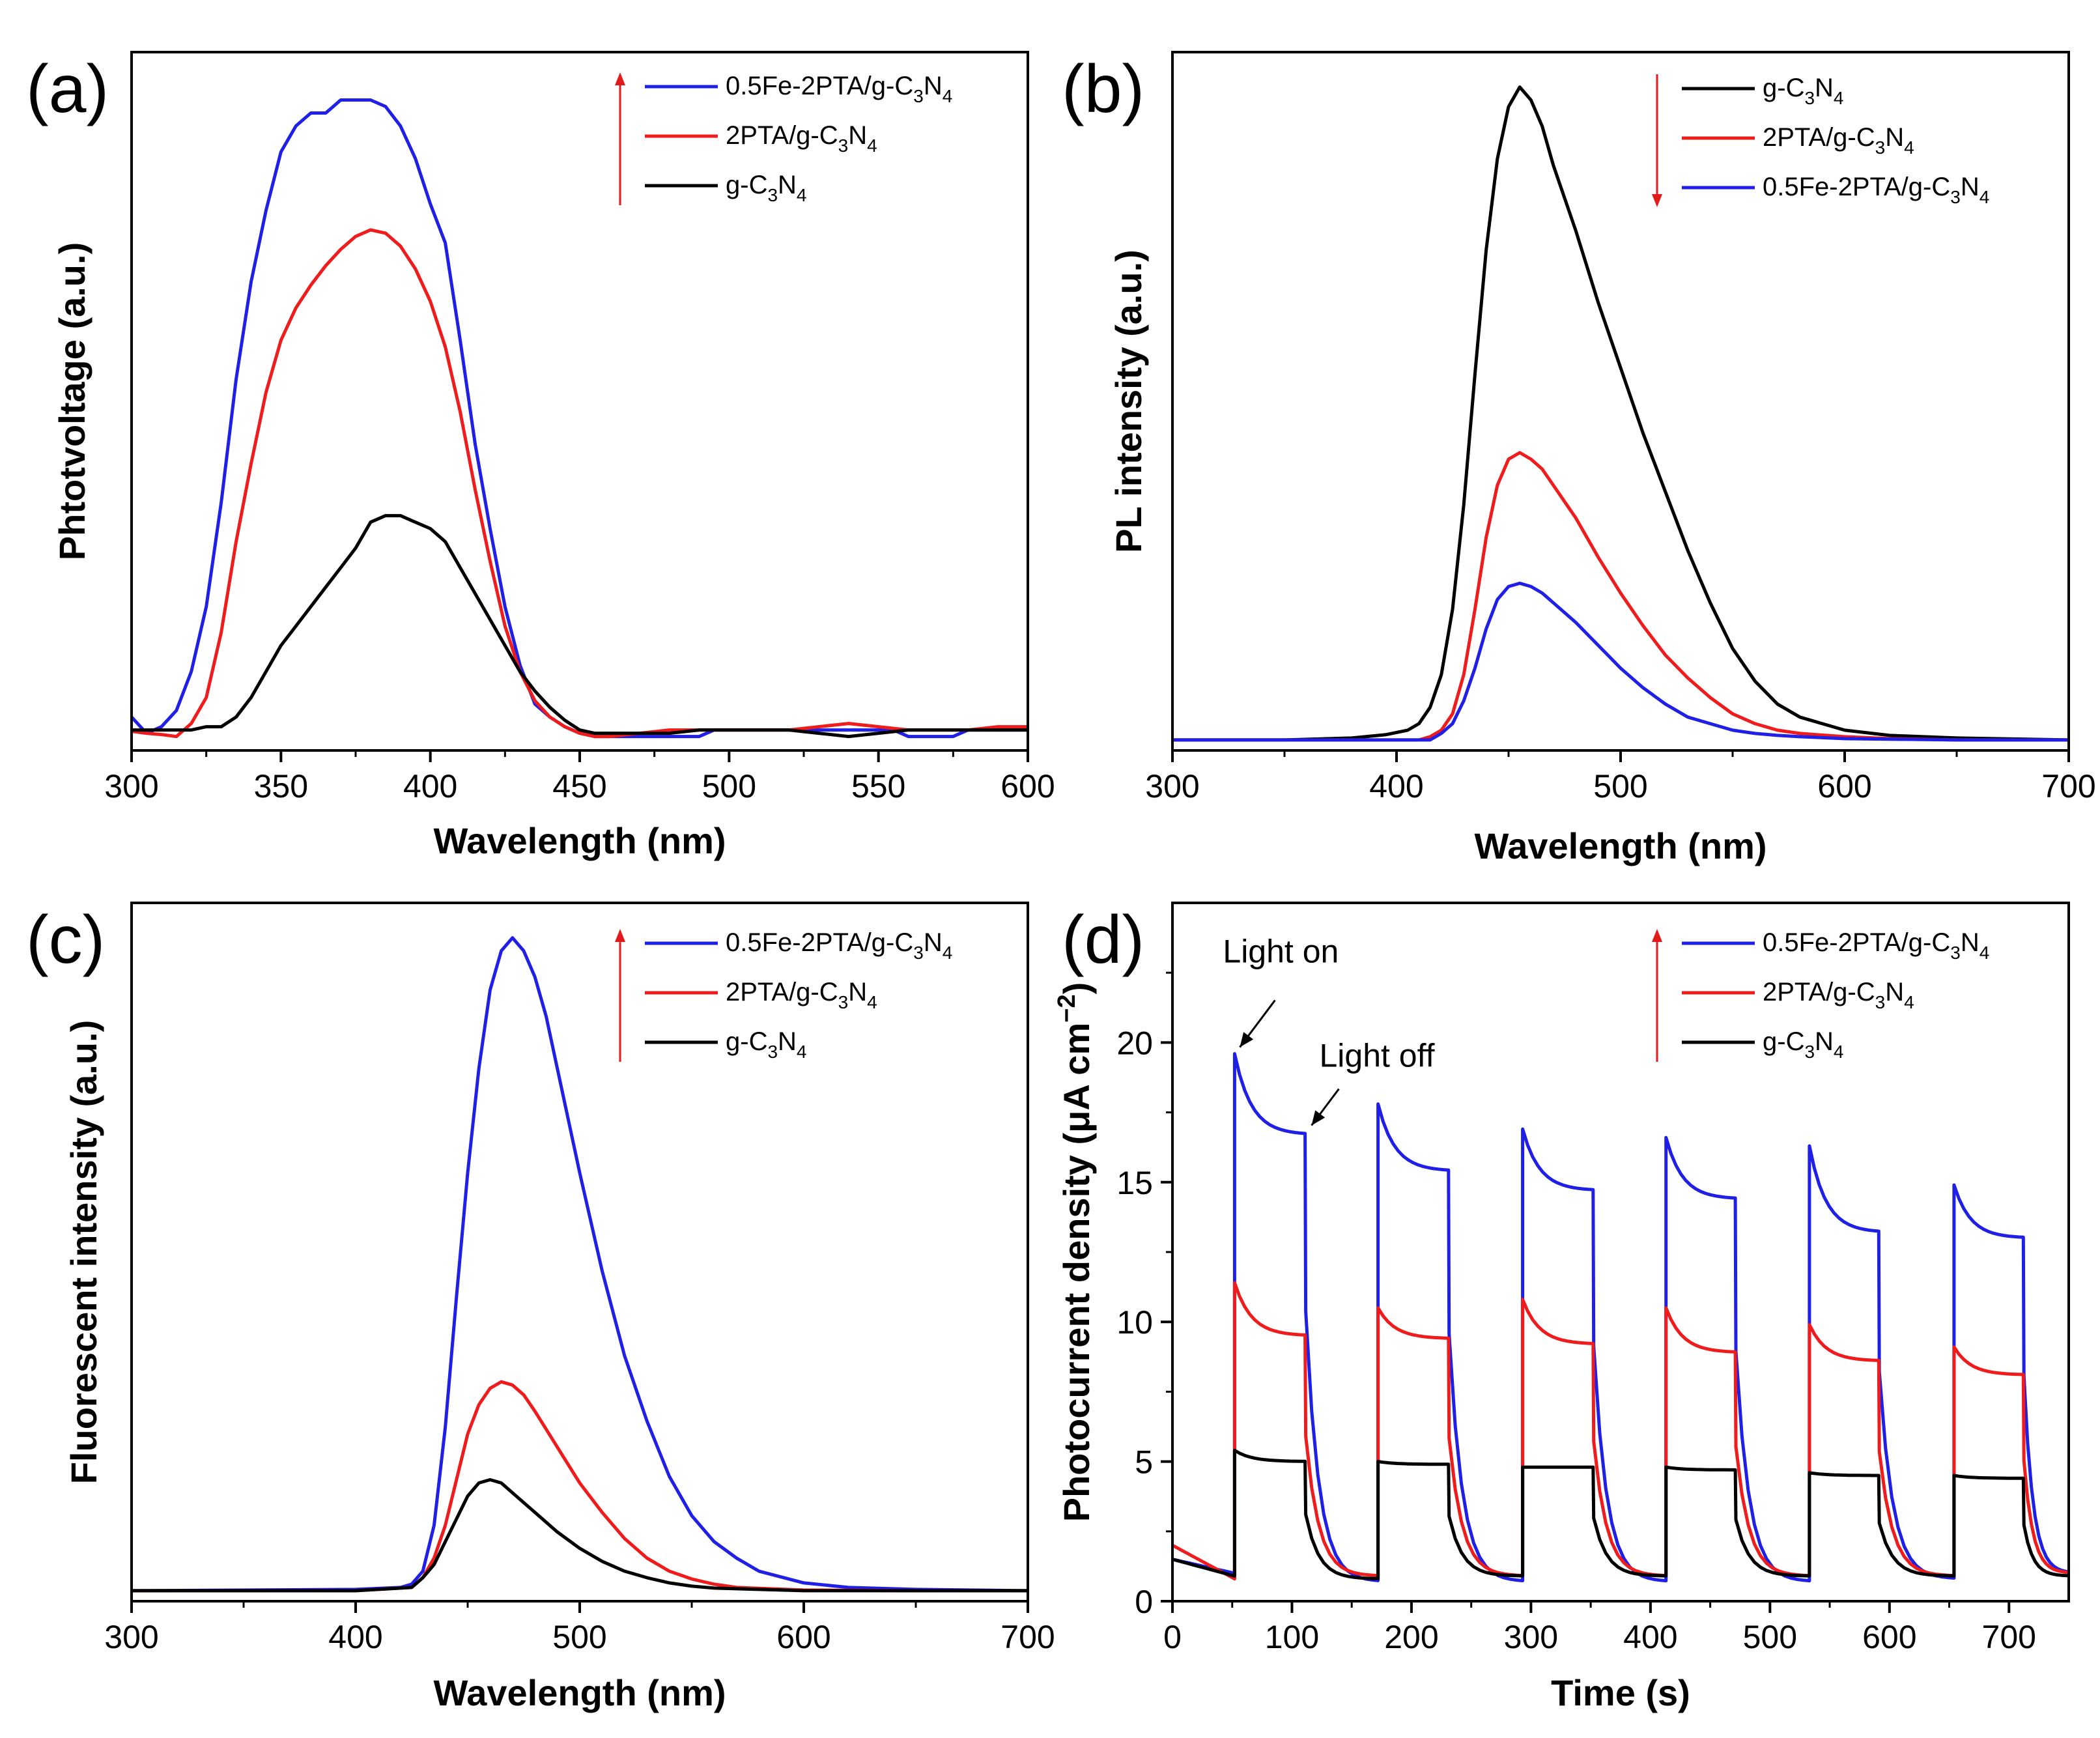  I want to click on series-line-0.5Fe-2PTA/g-C3N4, so click(1620, 661).